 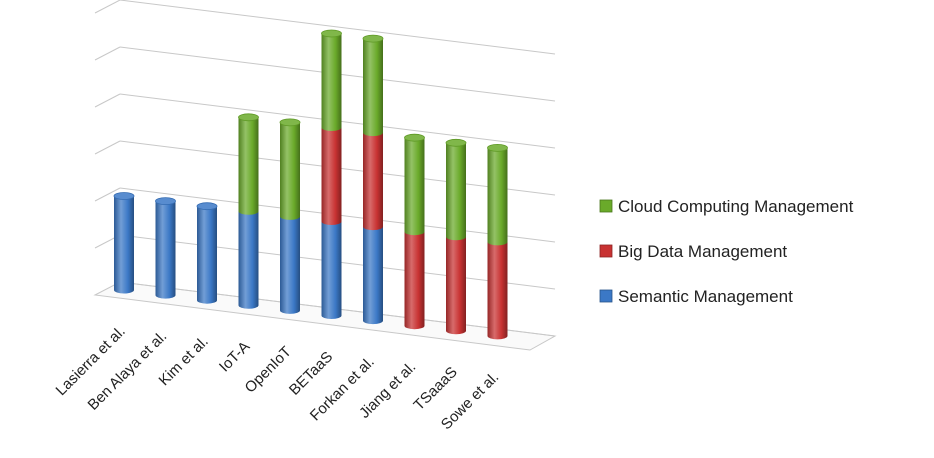 I want to click on bar-tsaaas, so click(x=456, y=236).